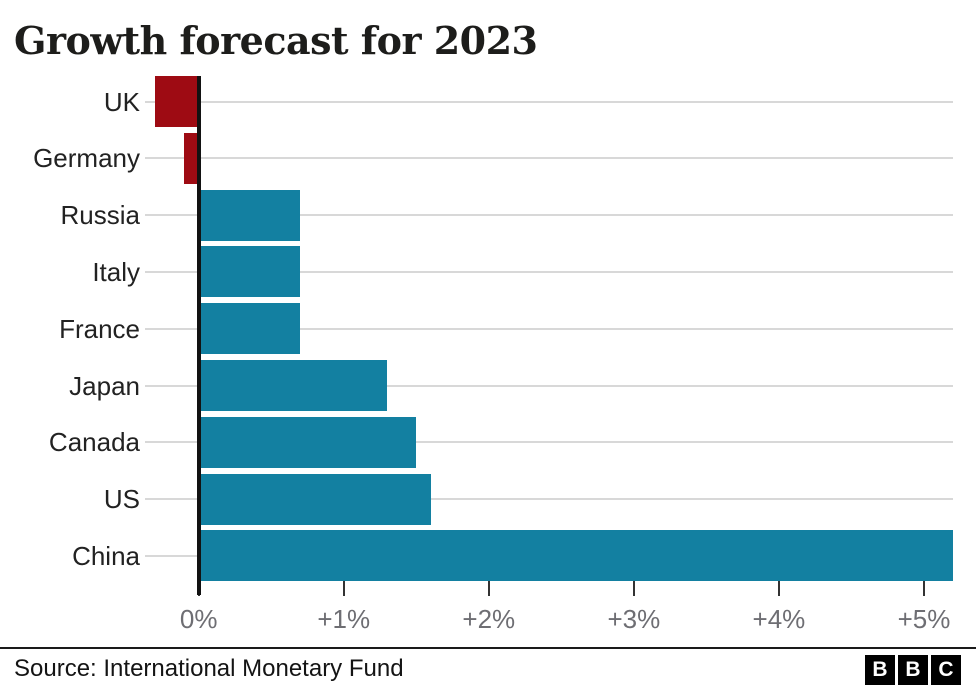 This screenshot has width=976, height=686. What do you see at coordinates (344, 619) in the screenshot?
I see `x-axis-tick-label: +1%` at bounding box center [344, 619].